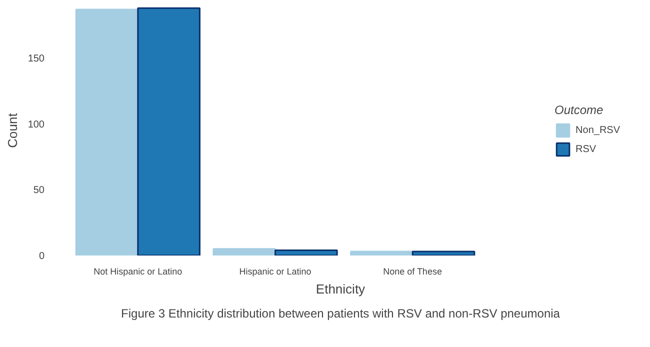 The image size is (650, 347). Describe the element at coordinates (36, 59) in the screenshot. I see `y-tick-label: 150` at that location.